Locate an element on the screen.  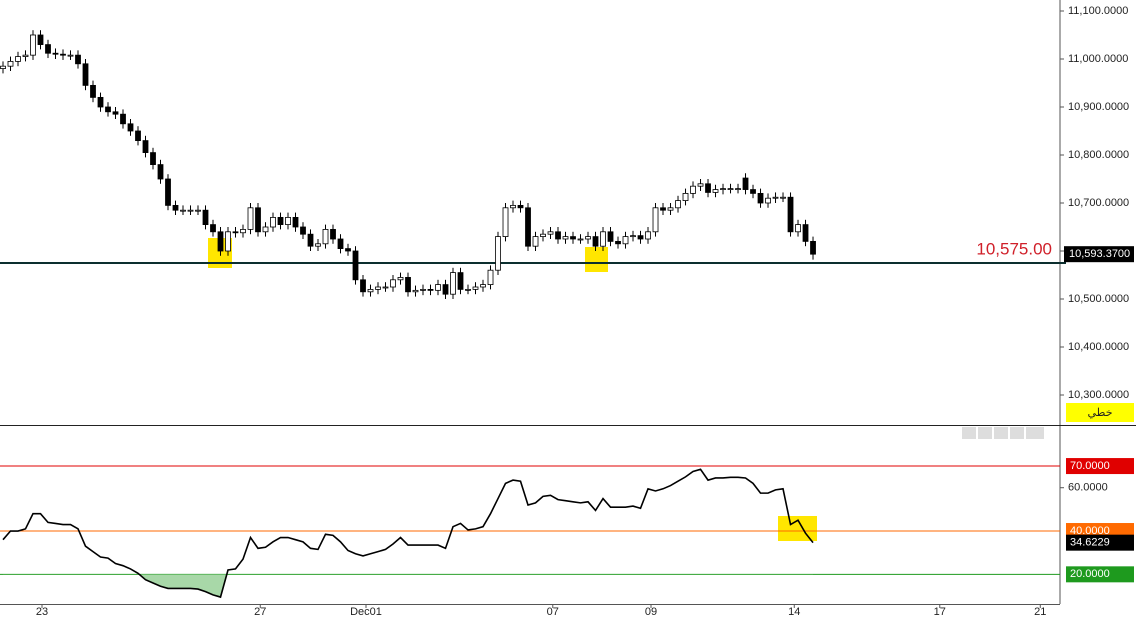
x-tick-label: 21 is located at coordinates (1040, 612).